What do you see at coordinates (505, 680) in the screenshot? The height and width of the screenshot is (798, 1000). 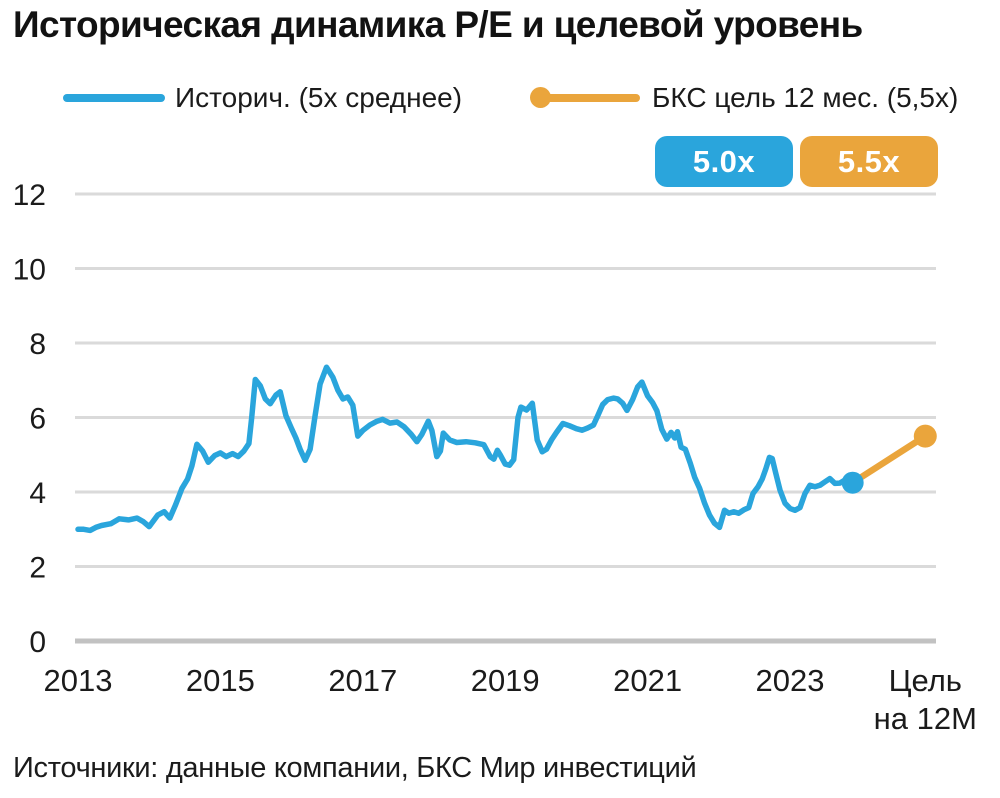 I see `x-axis-tick-label: 2019` at bounding box center [505, 680].